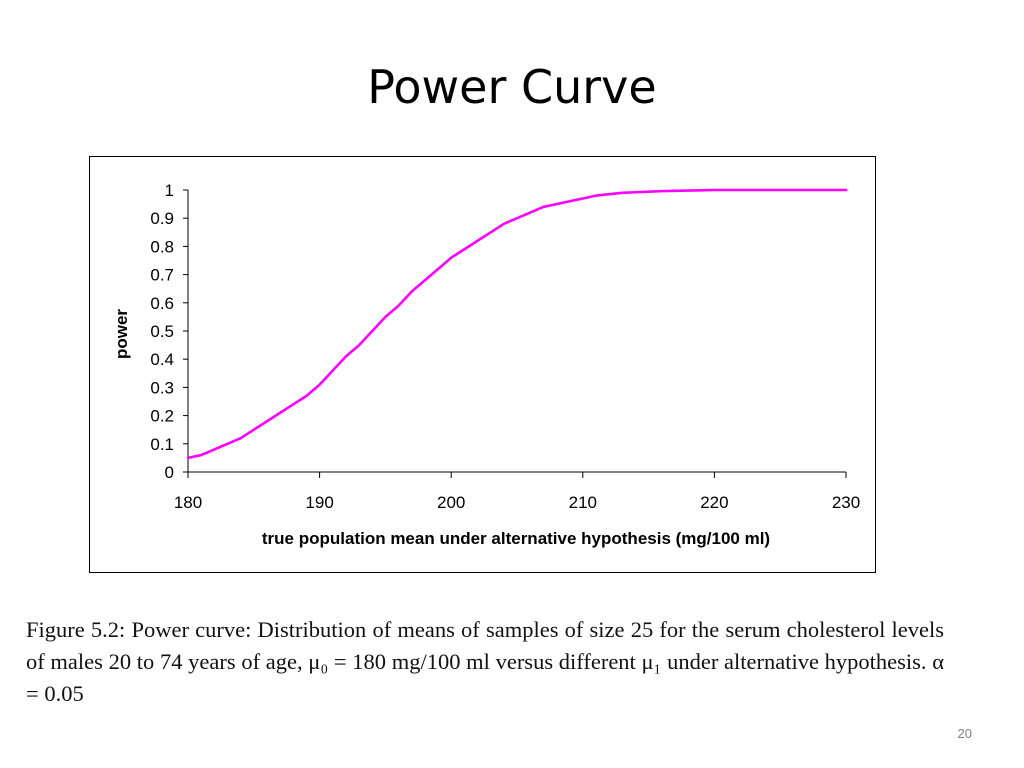 The height and width of the screenshot is (768, 1024). Describe the element at coordinates (517, 492) in the screenshot. I see `x-axis-ticks: 180 190 200 210 220 230` at that location.